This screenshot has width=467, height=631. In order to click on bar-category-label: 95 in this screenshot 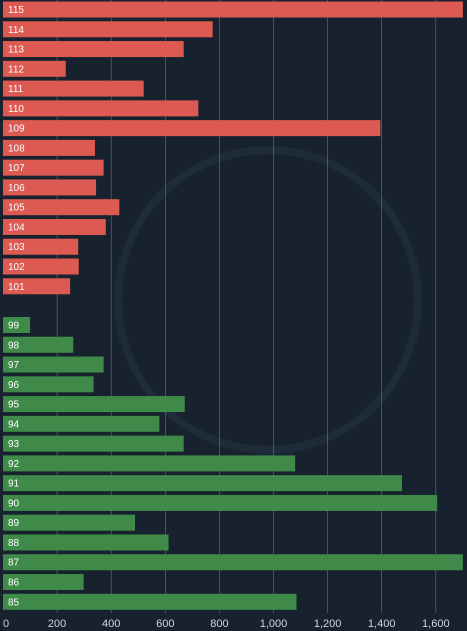, I will do `click(14, 405)`.